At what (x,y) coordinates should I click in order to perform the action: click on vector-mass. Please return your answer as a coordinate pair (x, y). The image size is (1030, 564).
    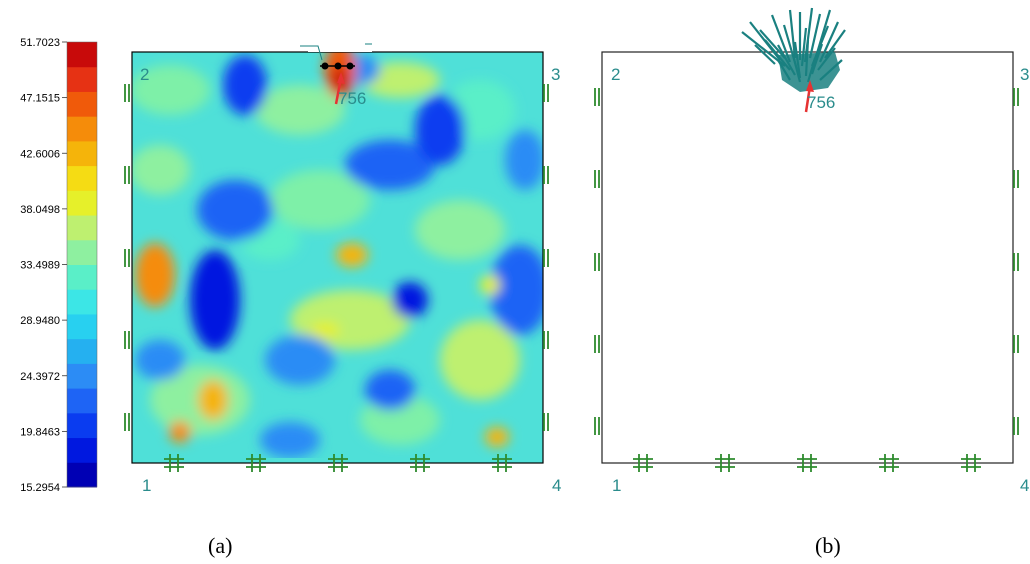
    Looking at the image, I should click on (809, 72).